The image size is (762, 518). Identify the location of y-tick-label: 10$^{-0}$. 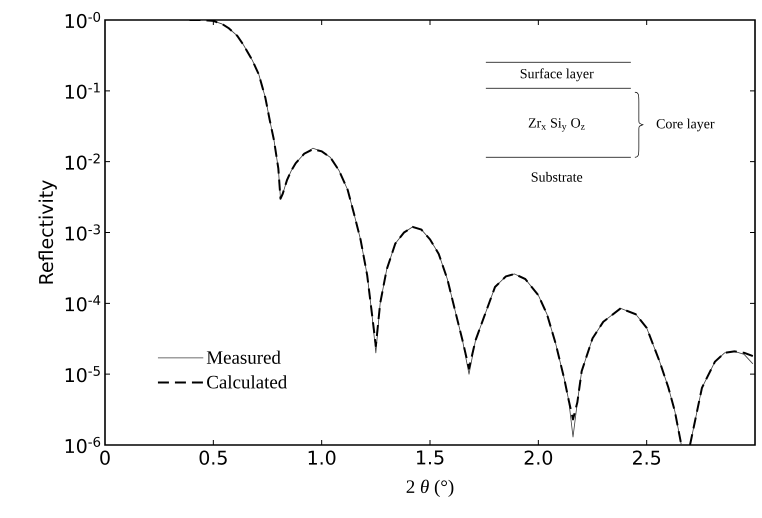
(83, 20).